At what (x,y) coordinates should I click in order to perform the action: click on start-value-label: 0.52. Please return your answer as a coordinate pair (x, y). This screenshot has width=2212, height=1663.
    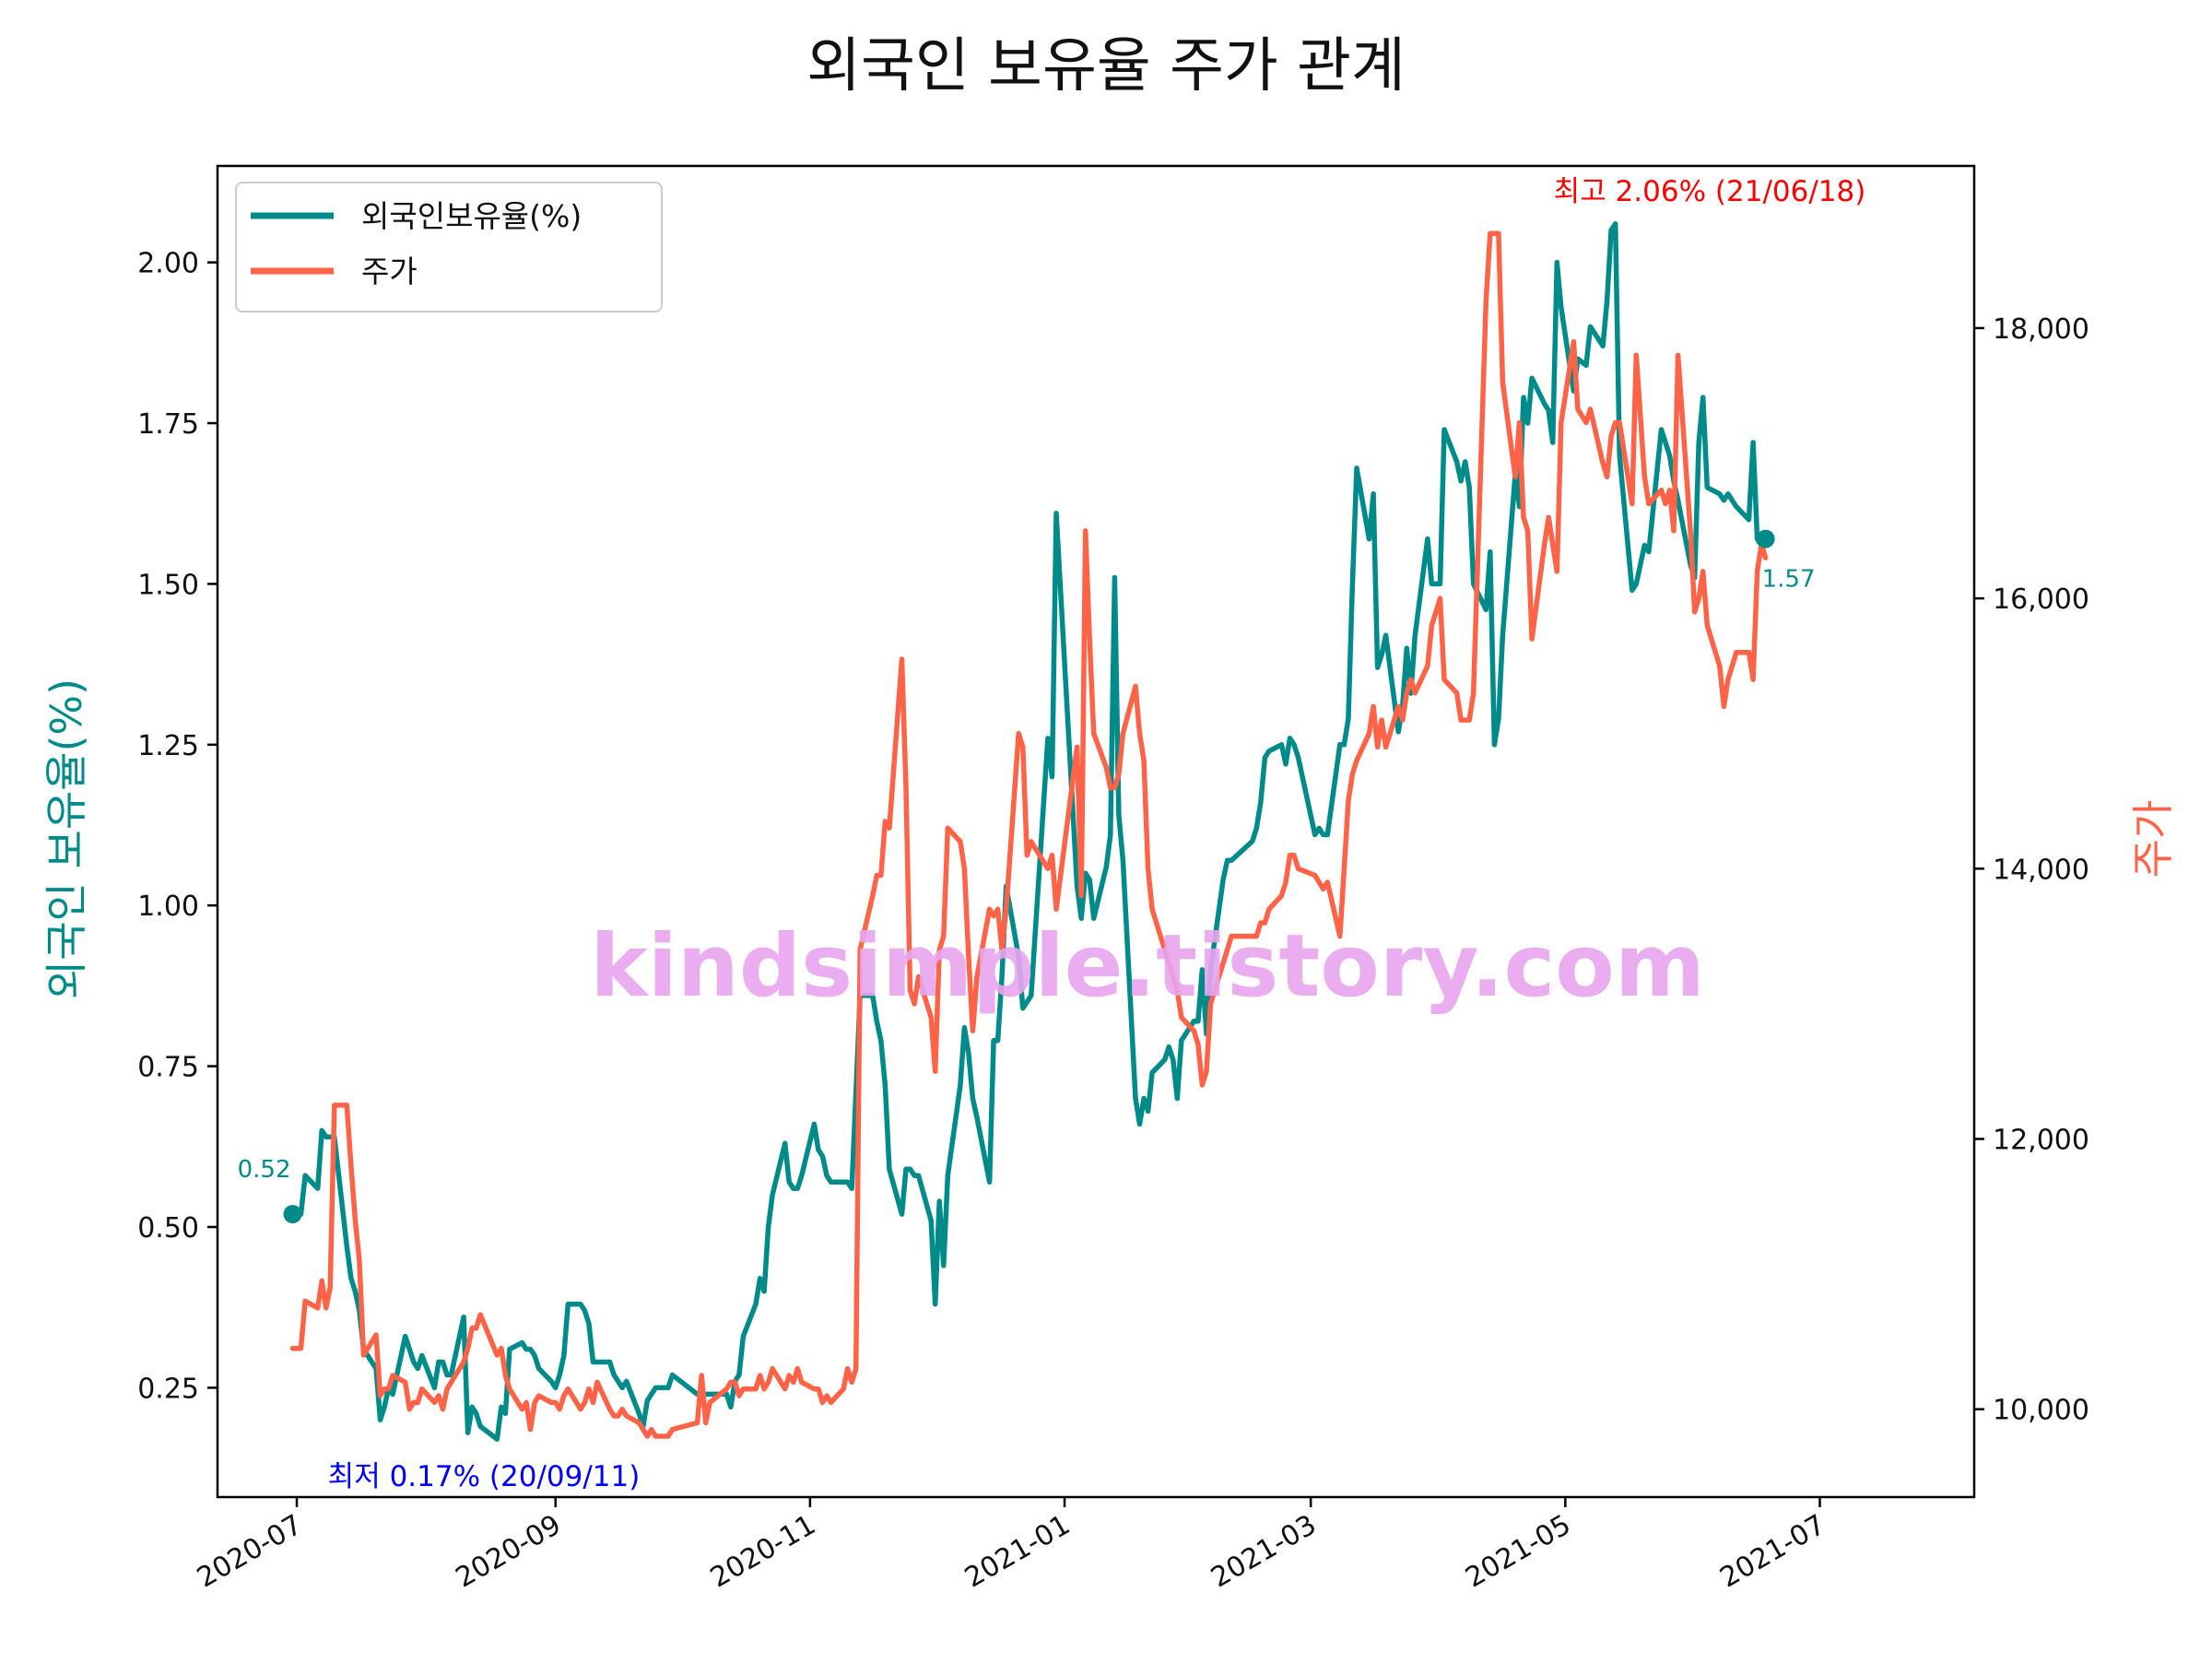
    Looking at the image, I should click on (264, 1170).